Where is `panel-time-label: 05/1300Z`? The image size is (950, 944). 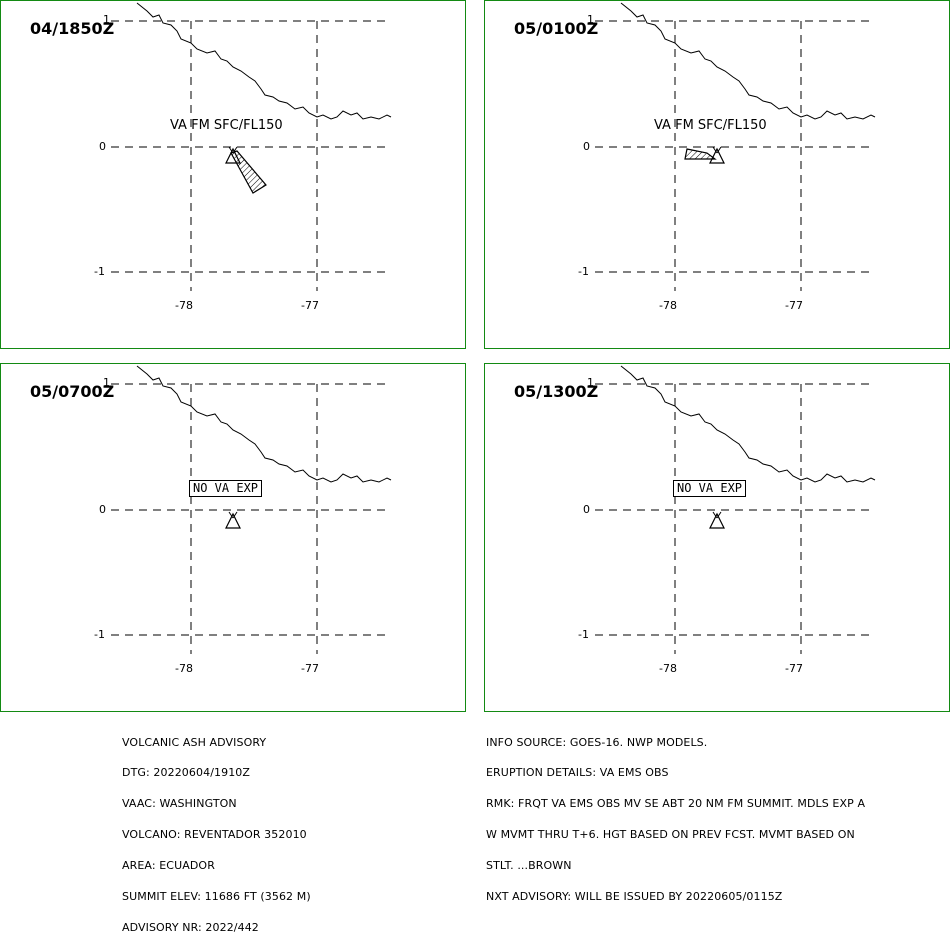 panel-time-label: 05/1300Z is located at coordinates (556, 391).